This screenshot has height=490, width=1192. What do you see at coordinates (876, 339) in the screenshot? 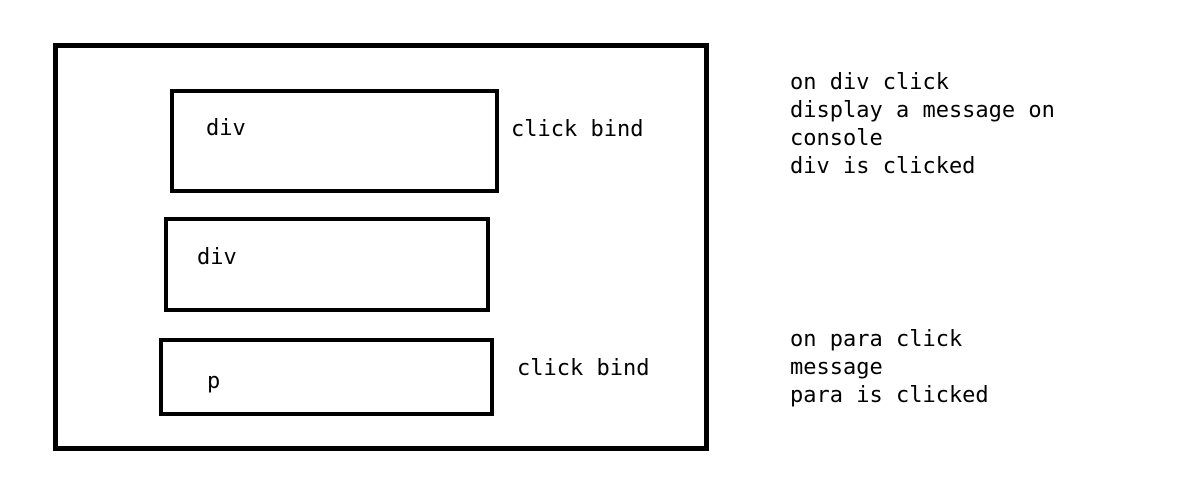
I see `para-click-note-line: on para click` at bounding box center [876, 339].